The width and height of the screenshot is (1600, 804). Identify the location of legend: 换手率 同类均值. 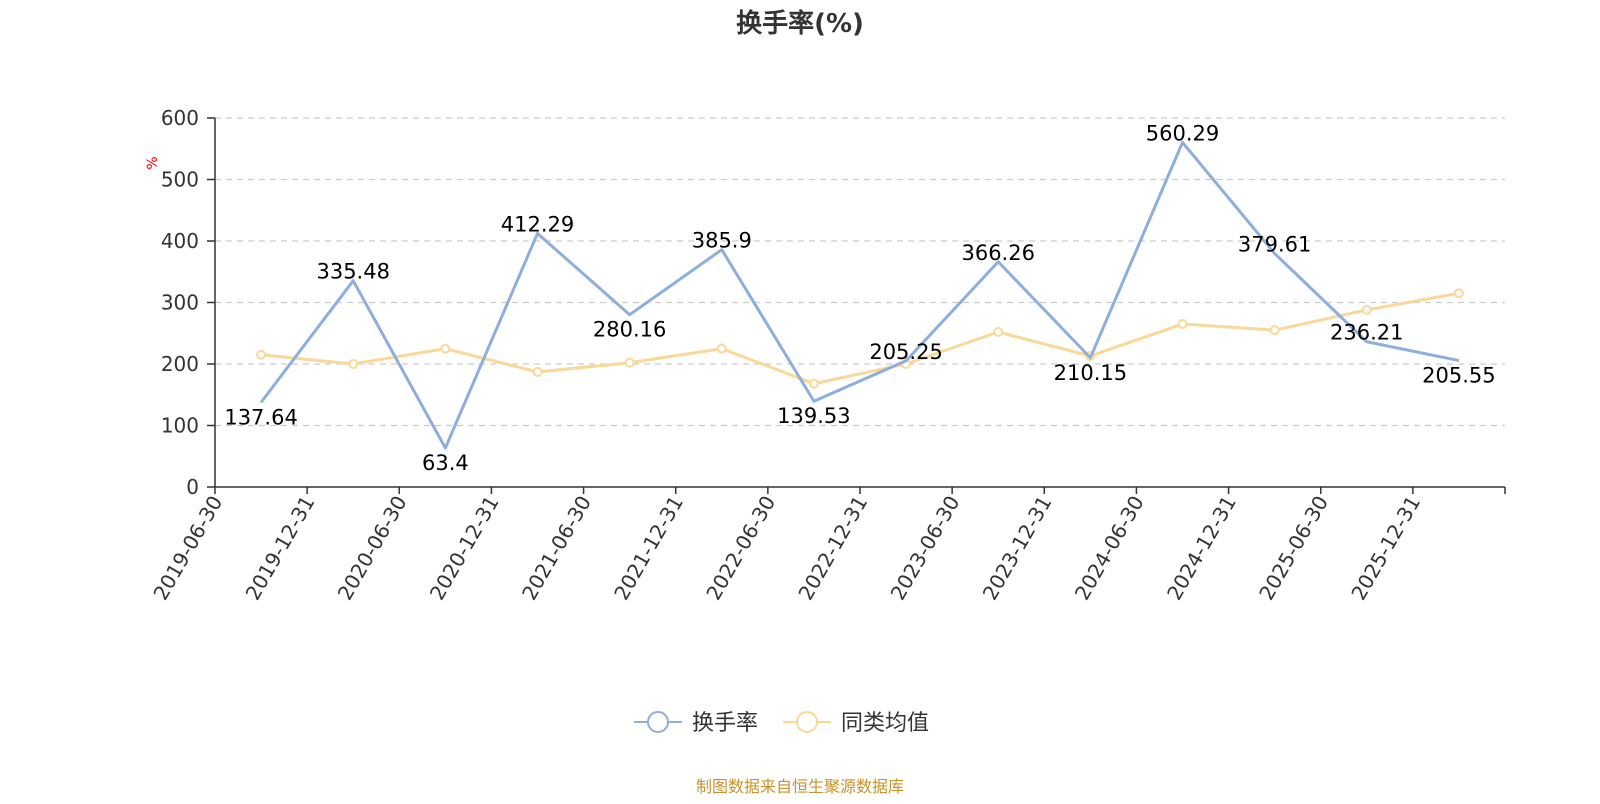
(781, 723).